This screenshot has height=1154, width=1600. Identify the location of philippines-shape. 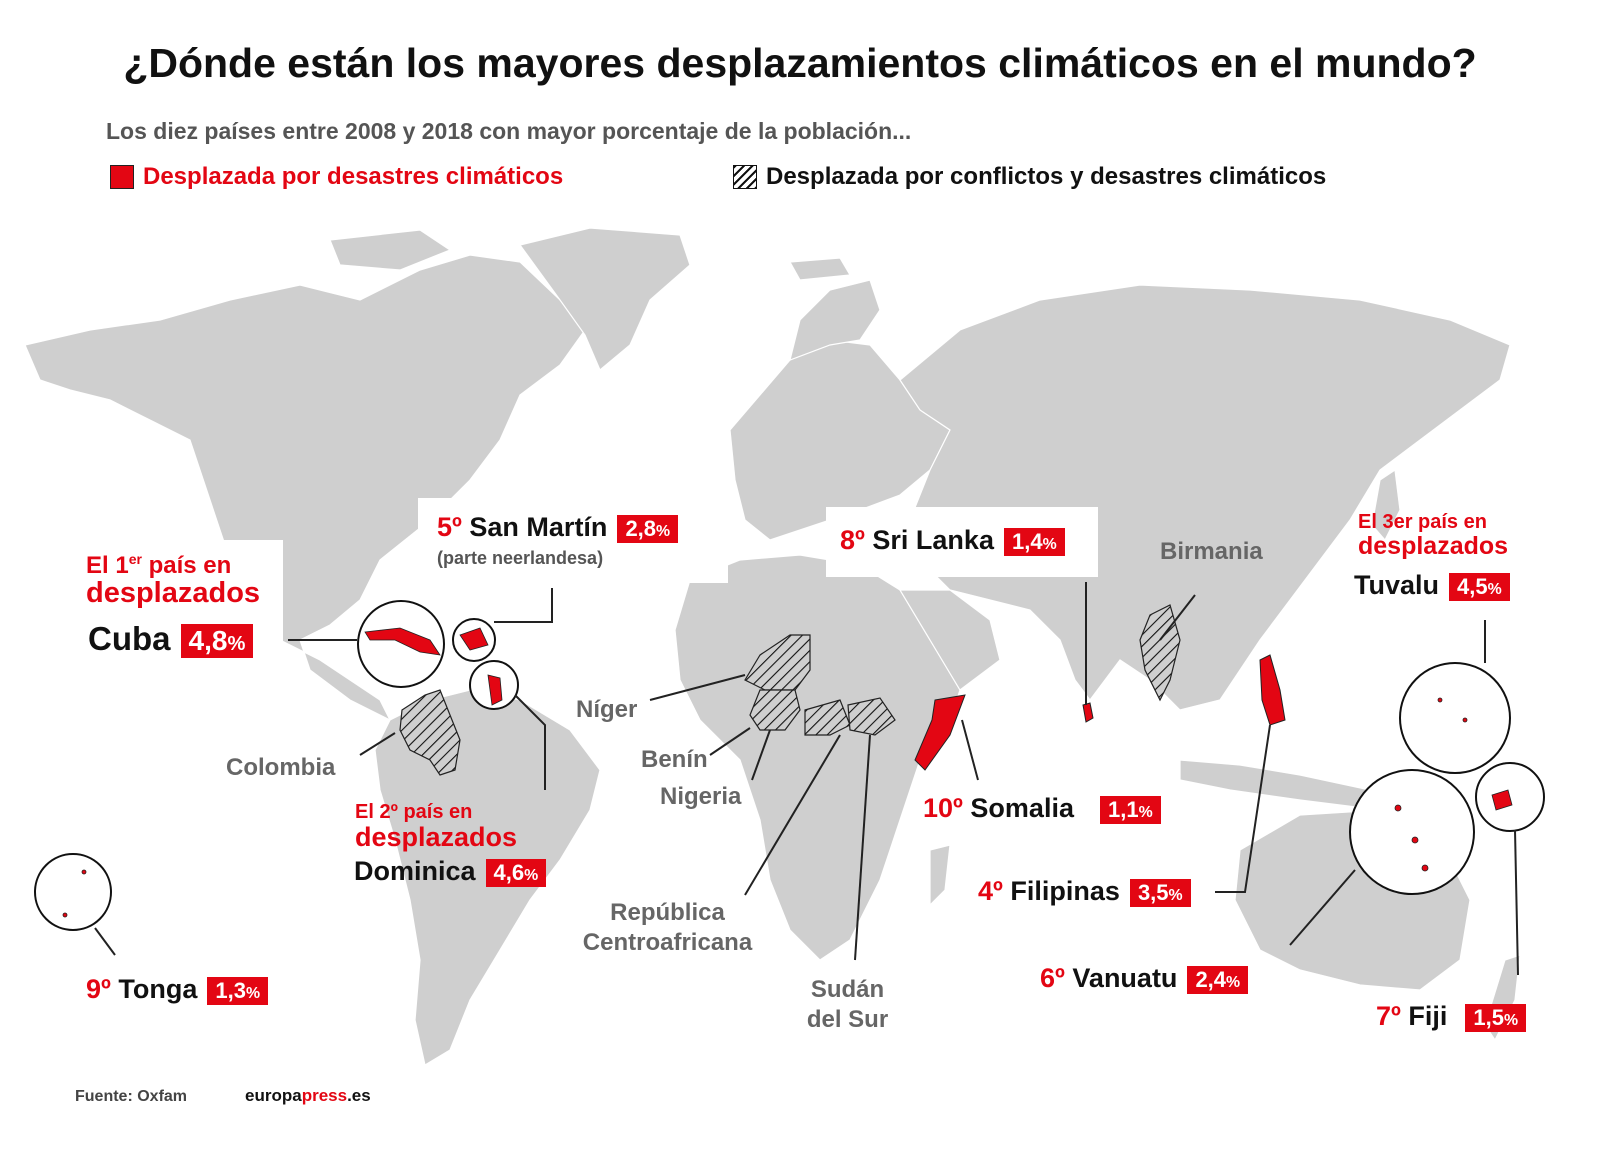
(1272, 690).